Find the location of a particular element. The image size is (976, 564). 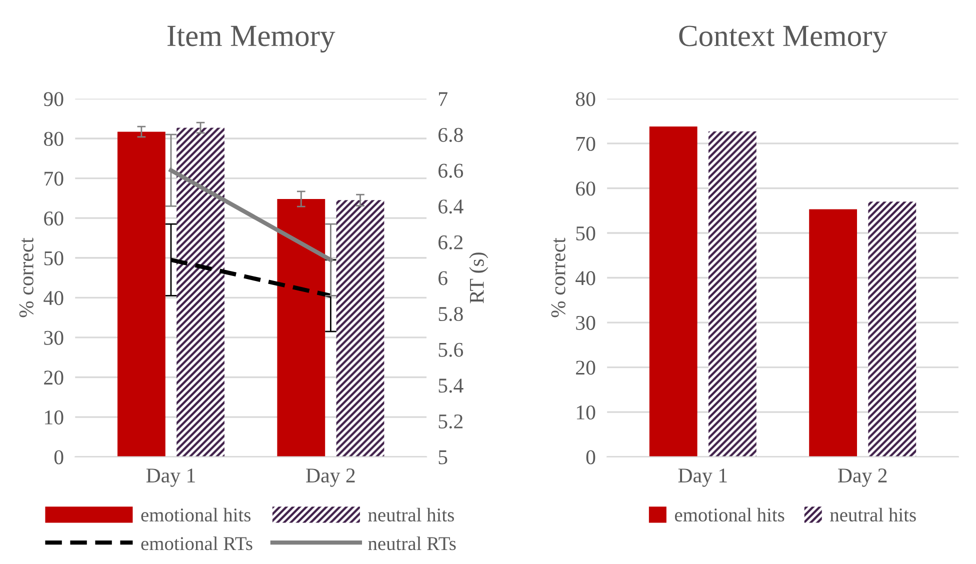

chart-title: Context Memory is located at coordinates (783, 39).